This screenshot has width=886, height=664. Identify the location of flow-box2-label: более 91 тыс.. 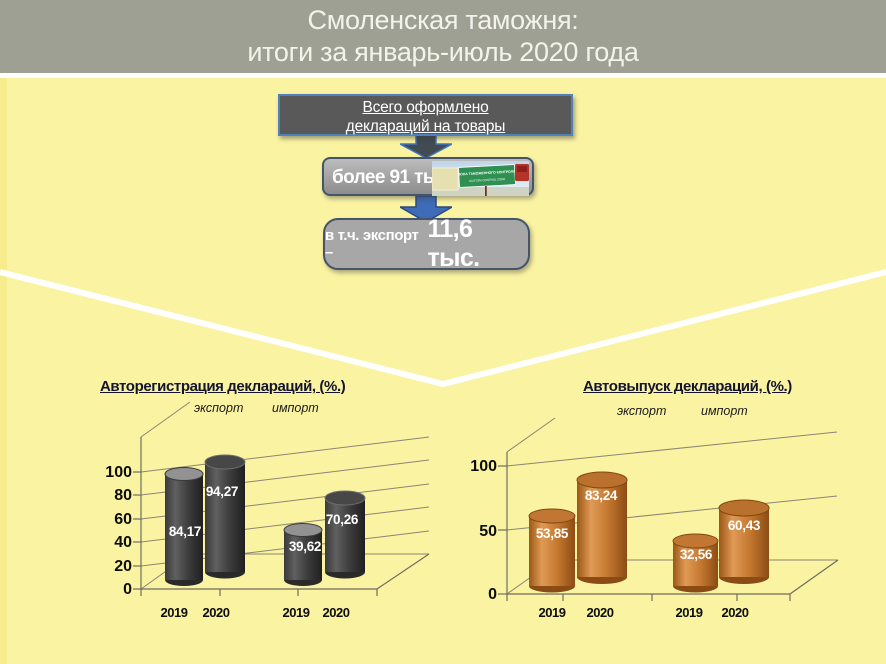
(393, 177).